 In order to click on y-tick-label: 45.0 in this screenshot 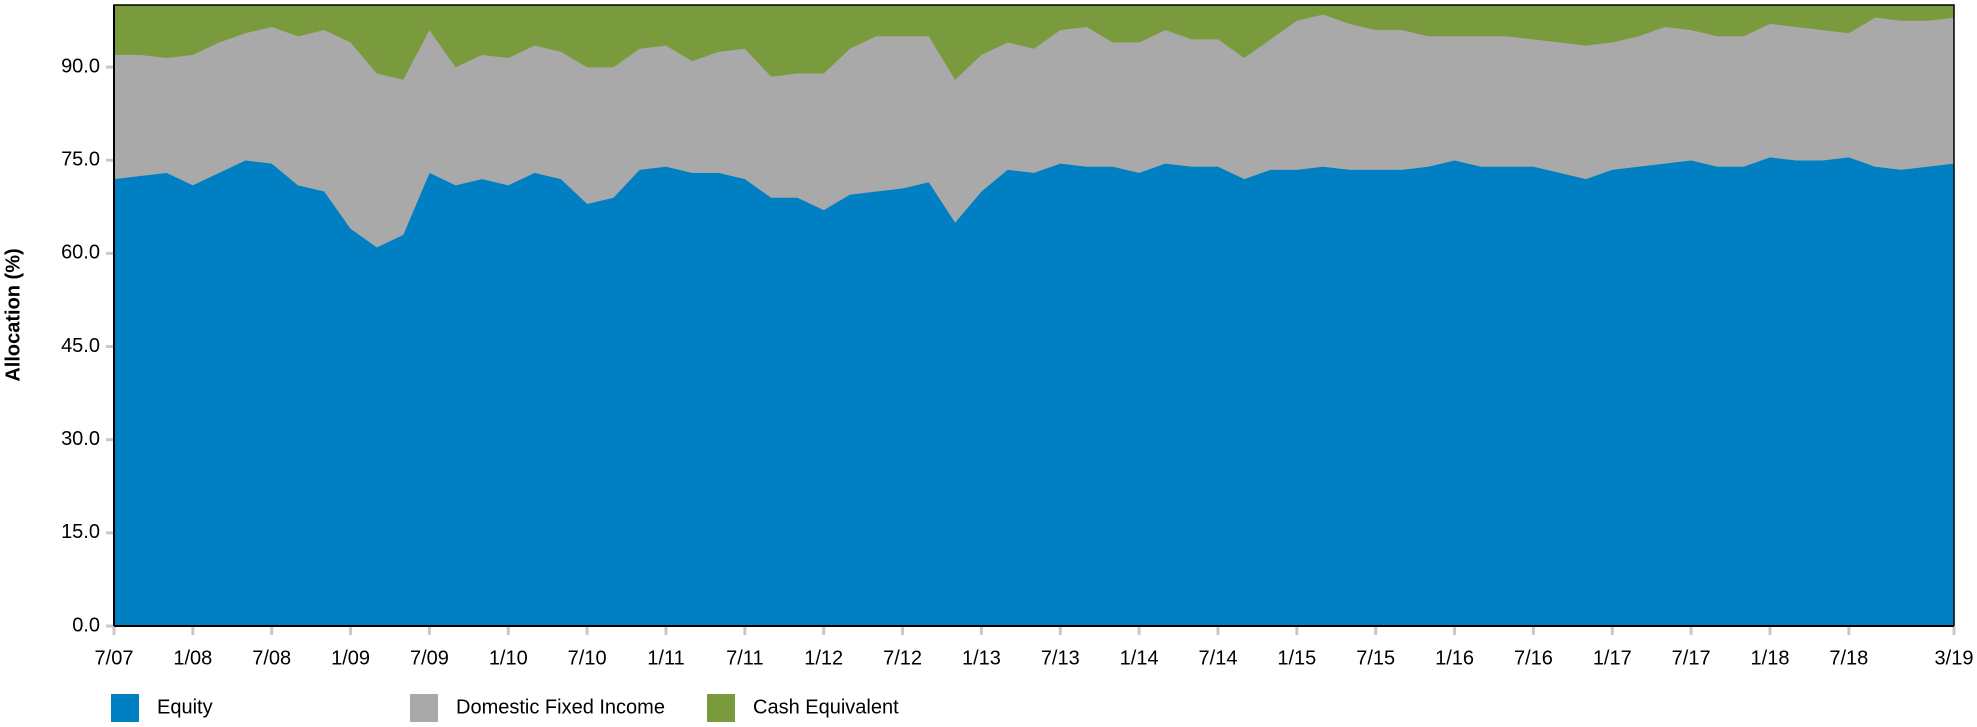, I will do `click(80, 346)`.